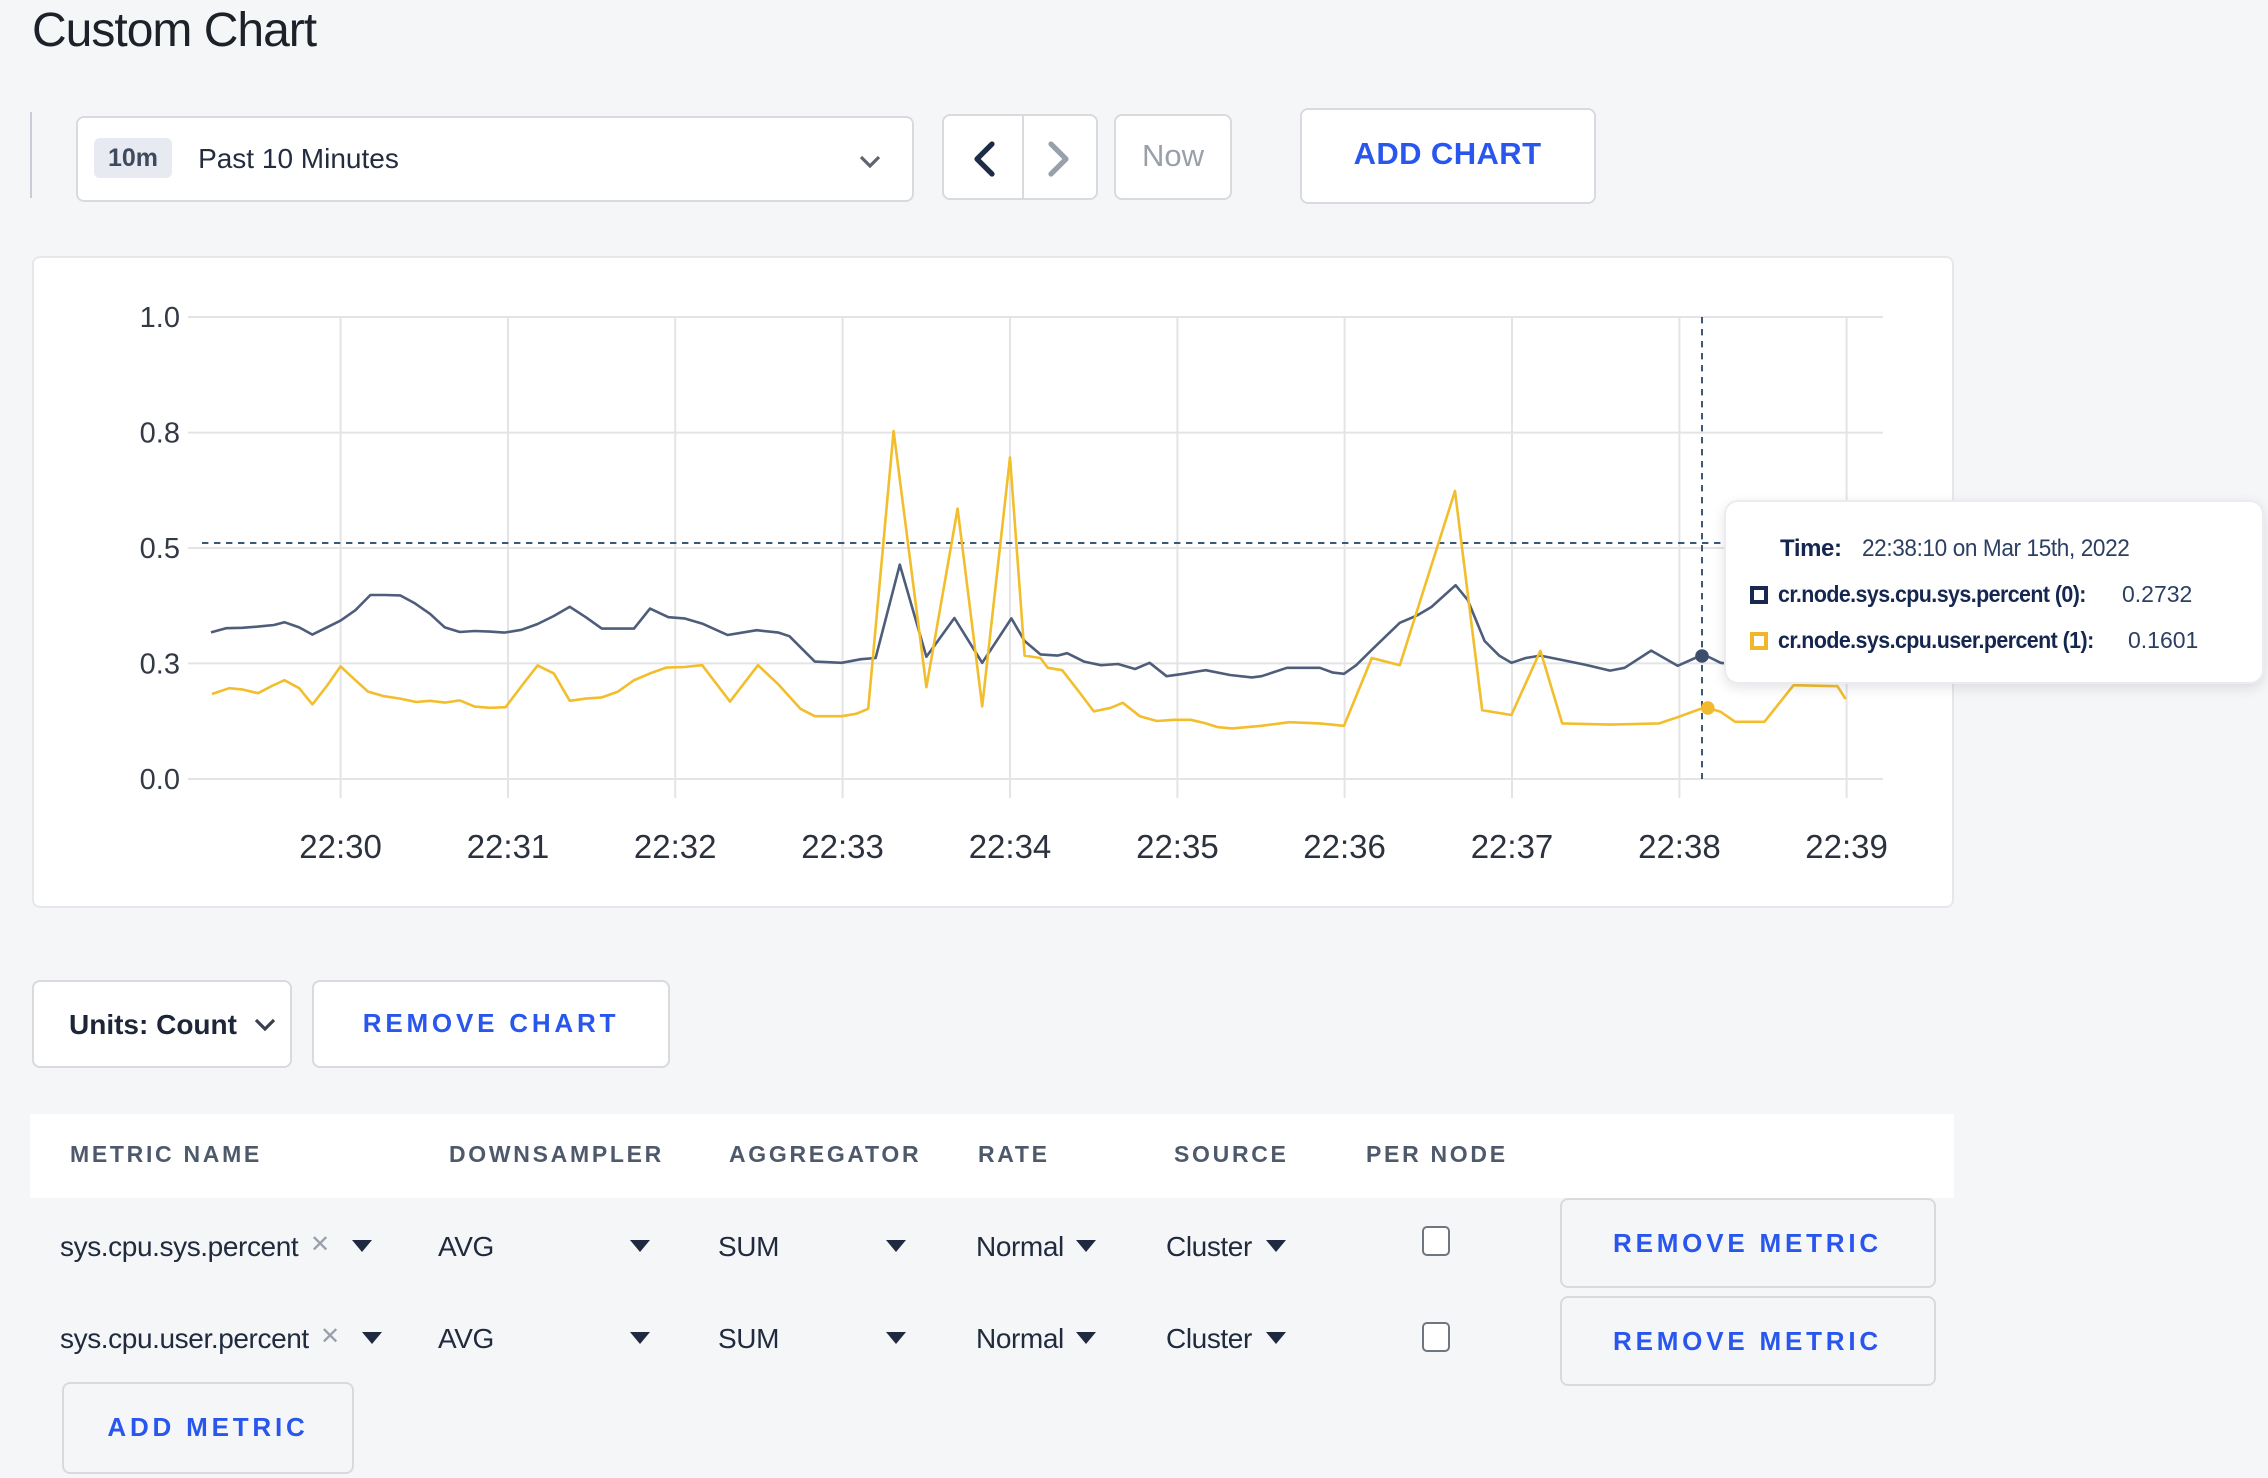 Image resolution: width=2268 pixels, height=1478 pixels. What do you see at coordinates (1846, 845) in the screenshot?
I see `svg-text: 22:39` at bounding box center [1846, 845].